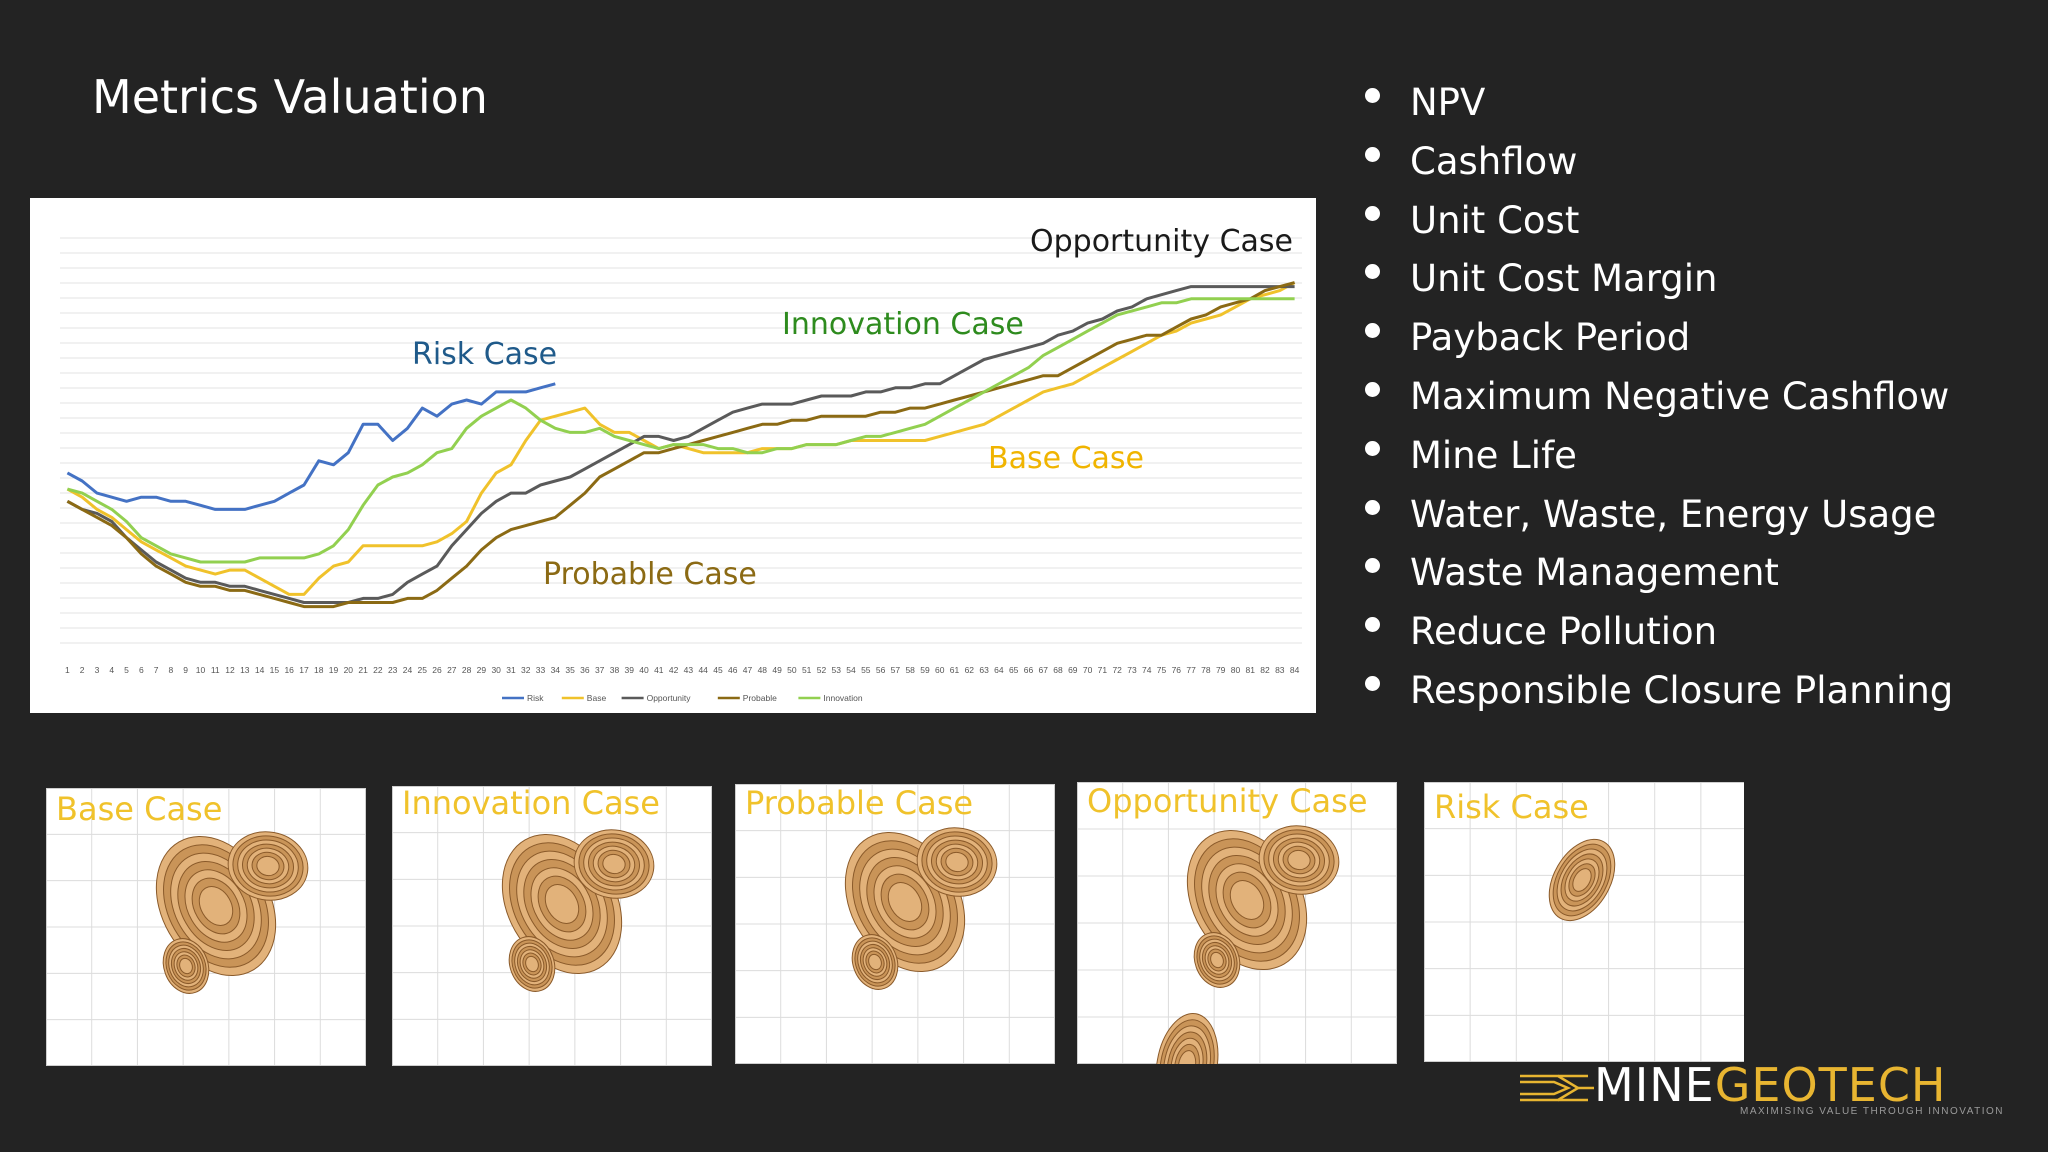  What do you see at coordinates (334, 670) in the screenshot?
I see `x-tick-label: 19` at bounding box center [334, 670].